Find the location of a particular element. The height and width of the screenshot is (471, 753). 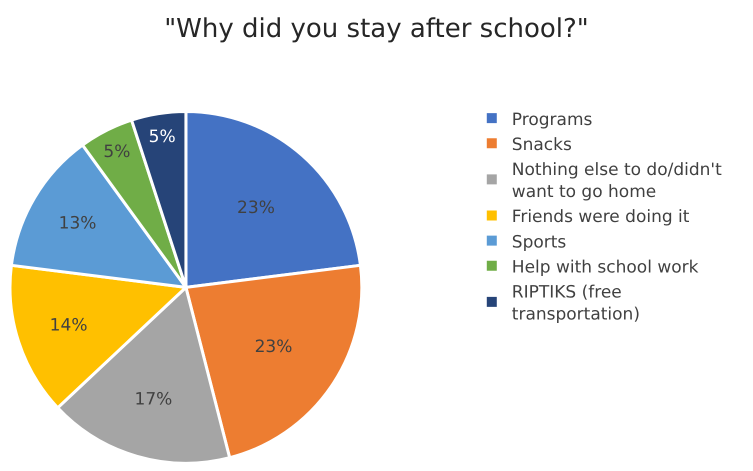

legend-label: Nothing else to do/didn't want to go home is located at coordinates (617, 181).